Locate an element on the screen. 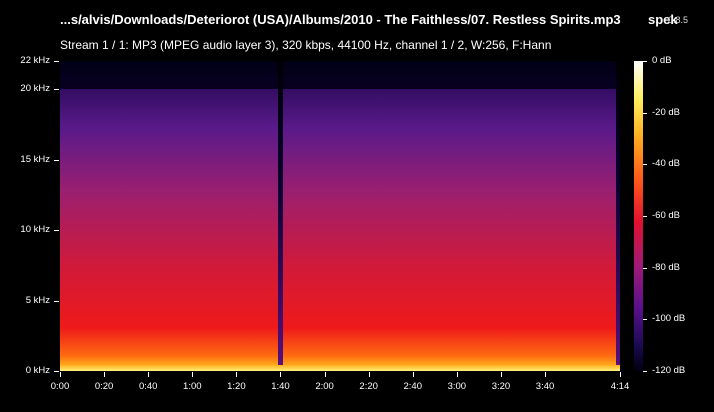 The width and height of the screenshot is (714, 412). db-tick-label: 0 dB is located at coordinates (662, 60).